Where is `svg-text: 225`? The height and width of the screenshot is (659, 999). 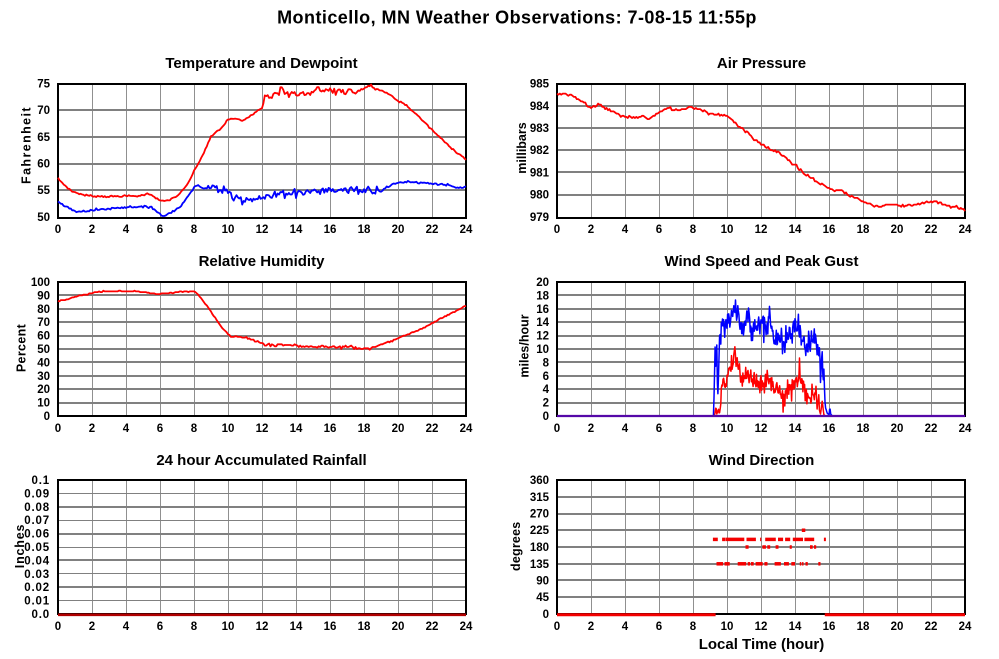 svg-text: 225 is located at coordinates (540, 531).